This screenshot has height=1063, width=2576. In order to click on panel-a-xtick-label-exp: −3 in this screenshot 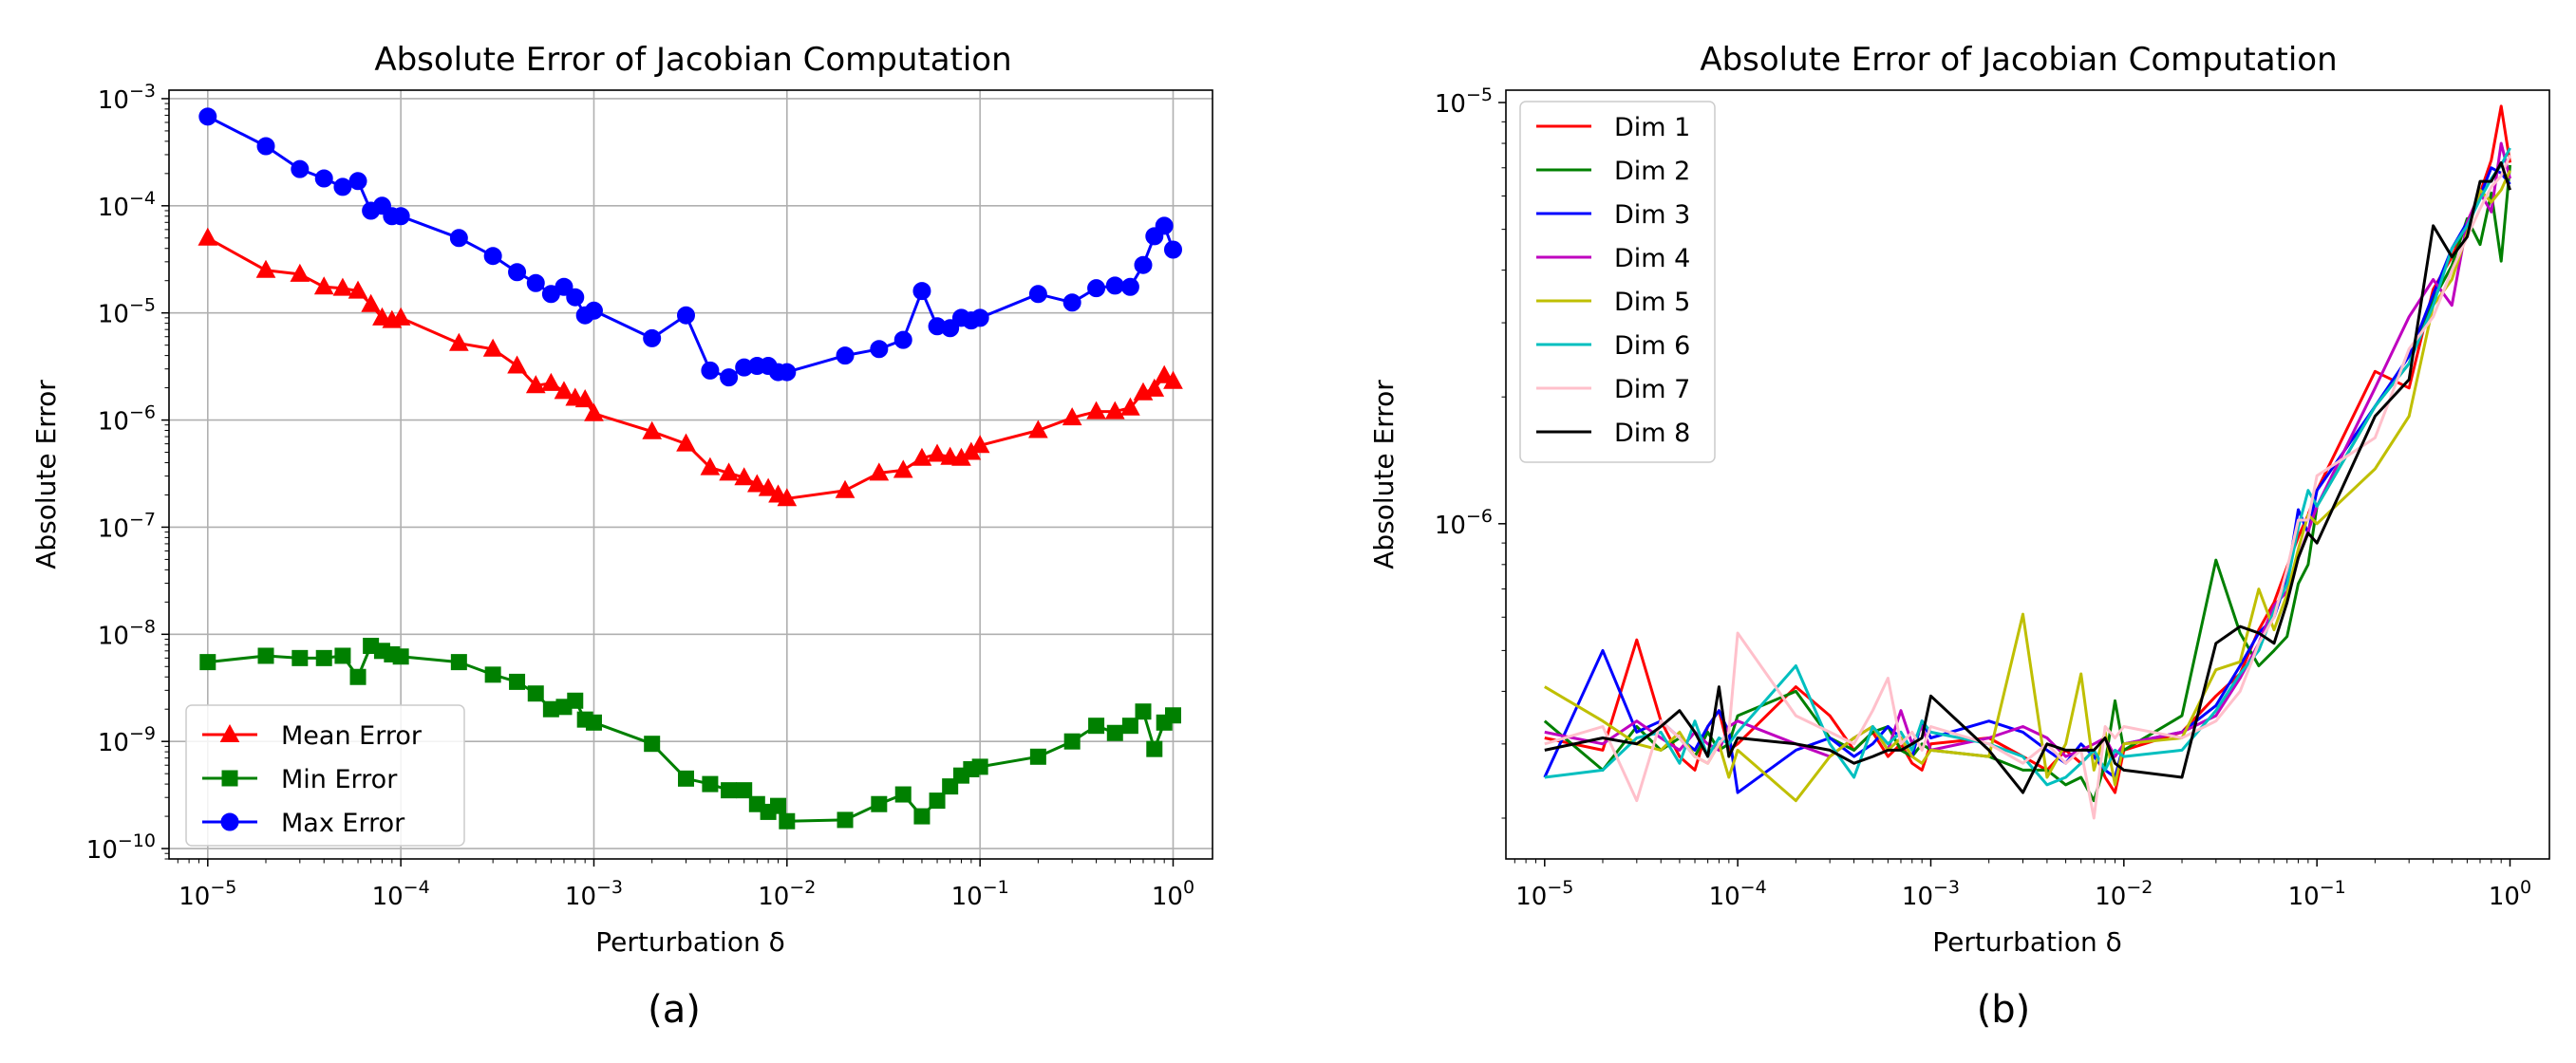, I will do `click(609, 887)`.